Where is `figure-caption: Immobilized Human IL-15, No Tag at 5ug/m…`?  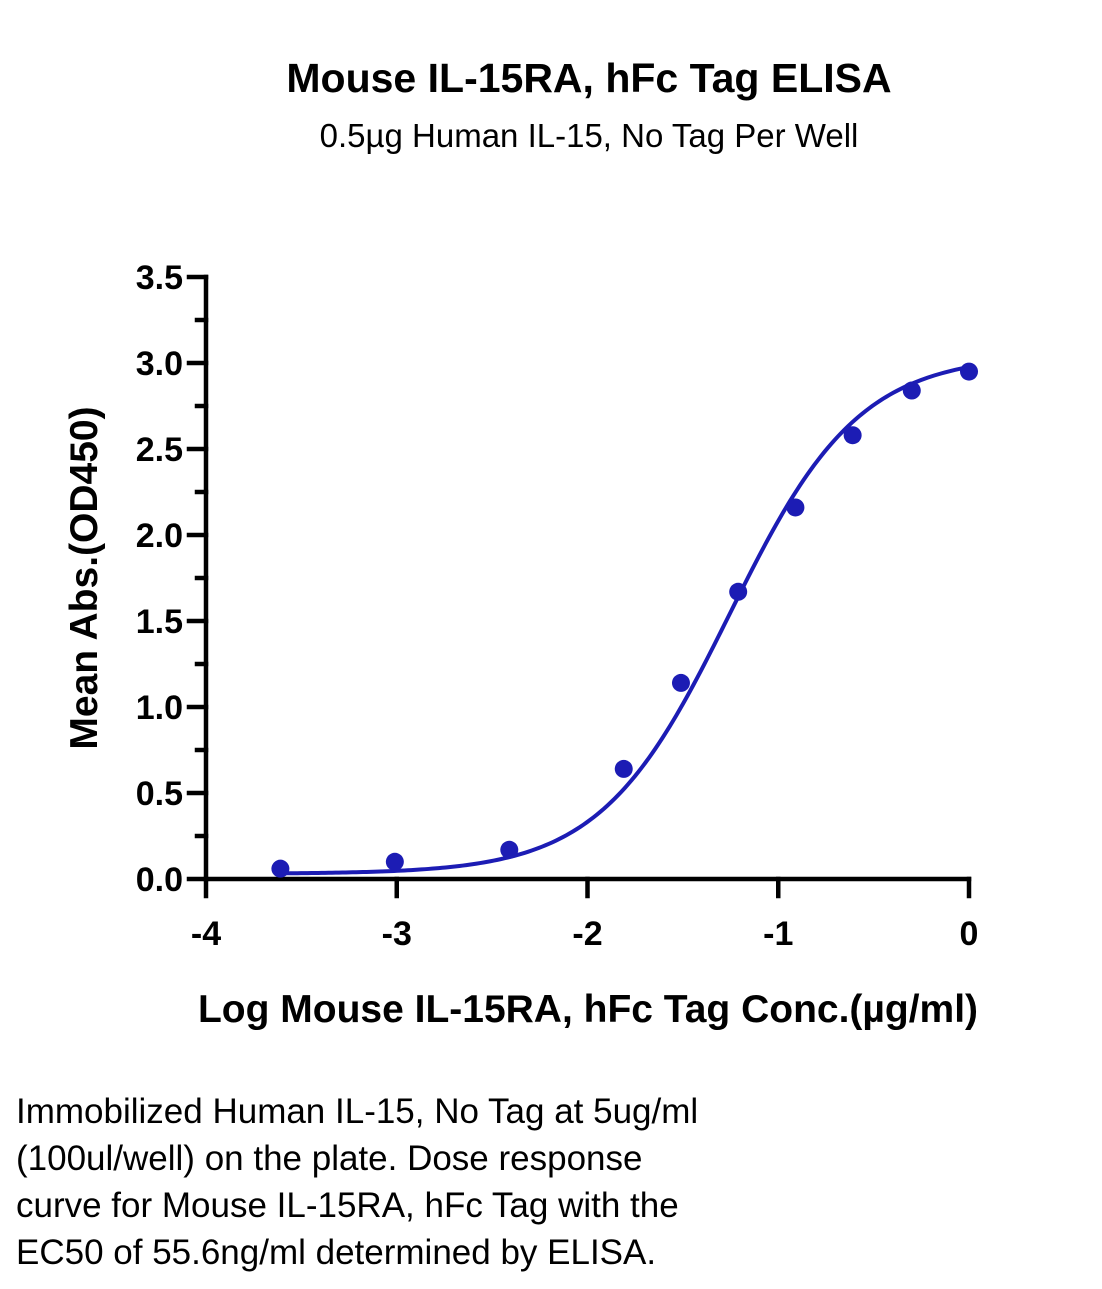 figure-caption: Immobilized Human IL-15, No Tag at 5ug/m… is located at coordinates (551, 1182).